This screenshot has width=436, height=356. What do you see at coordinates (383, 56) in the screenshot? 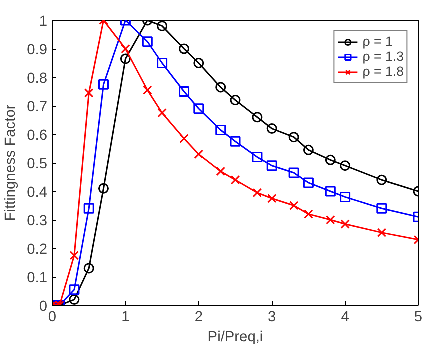
I see `legend-label: ρ = 1.3` at bounding box center [383, 56].